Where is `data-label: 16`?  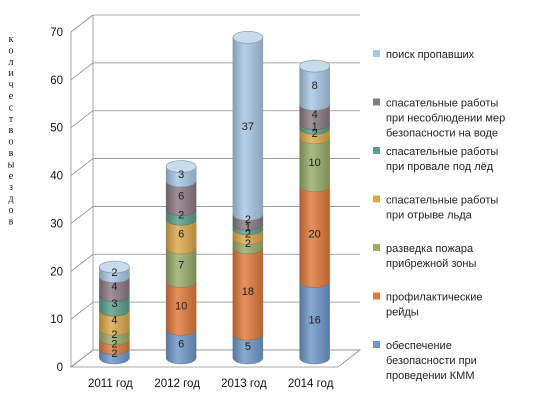 data-label: 16 is located at coordinates (315, 321).